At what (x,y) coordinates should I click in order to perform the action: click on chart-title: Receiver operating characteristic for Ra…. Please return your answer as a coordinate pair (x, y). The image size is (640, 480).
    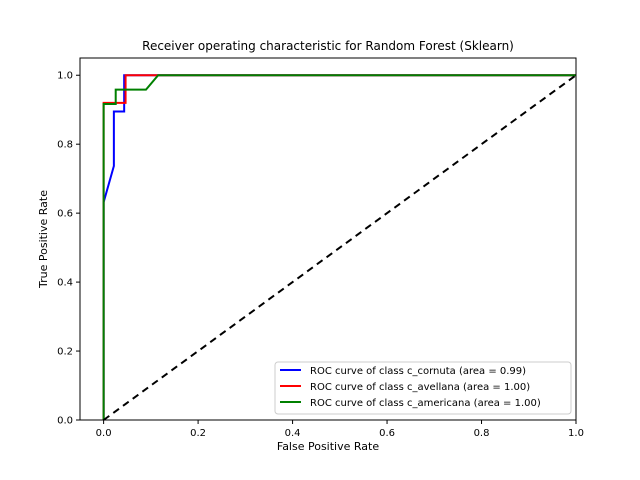
    Looking at the image, I should click on (328, 46).